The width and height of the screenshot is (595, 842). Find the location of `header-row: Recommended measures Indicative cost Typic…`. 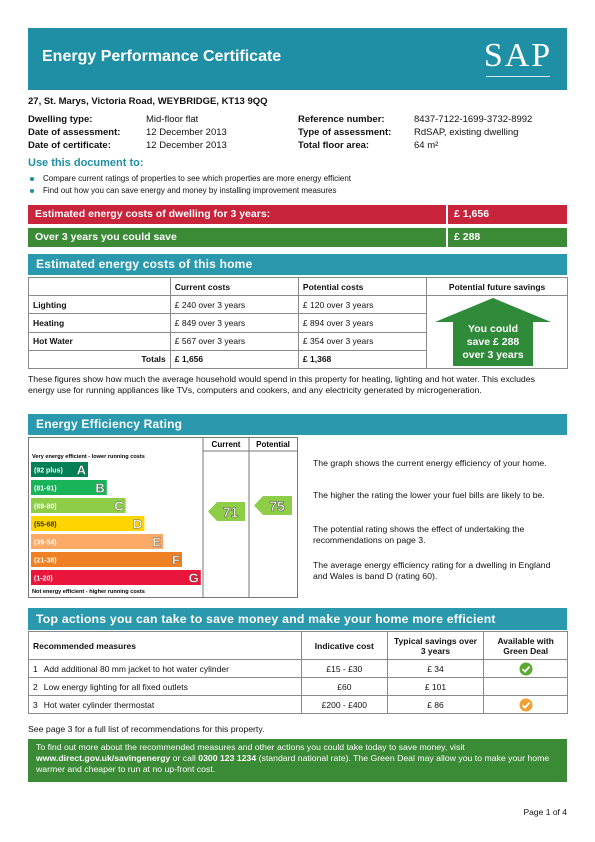

header-row: Recommended measures Indicative cost Typic… is located at coordinates (297, 645).